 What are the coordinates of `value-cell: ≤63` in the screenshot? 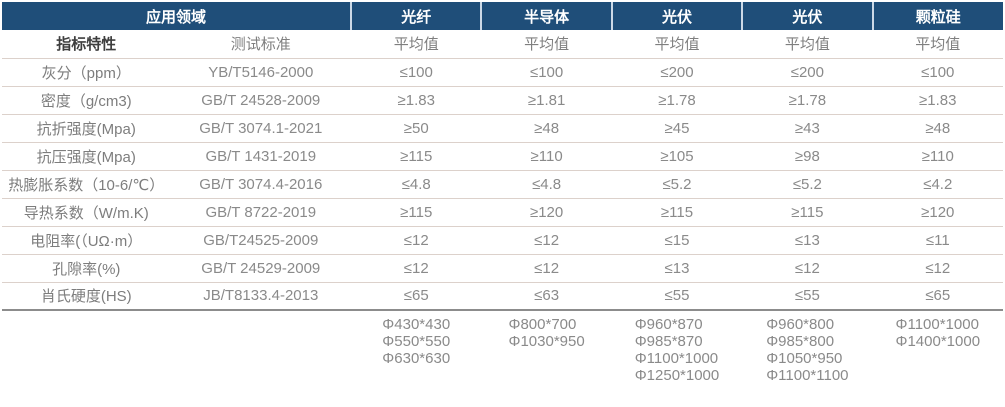 It's located at (546, 295).